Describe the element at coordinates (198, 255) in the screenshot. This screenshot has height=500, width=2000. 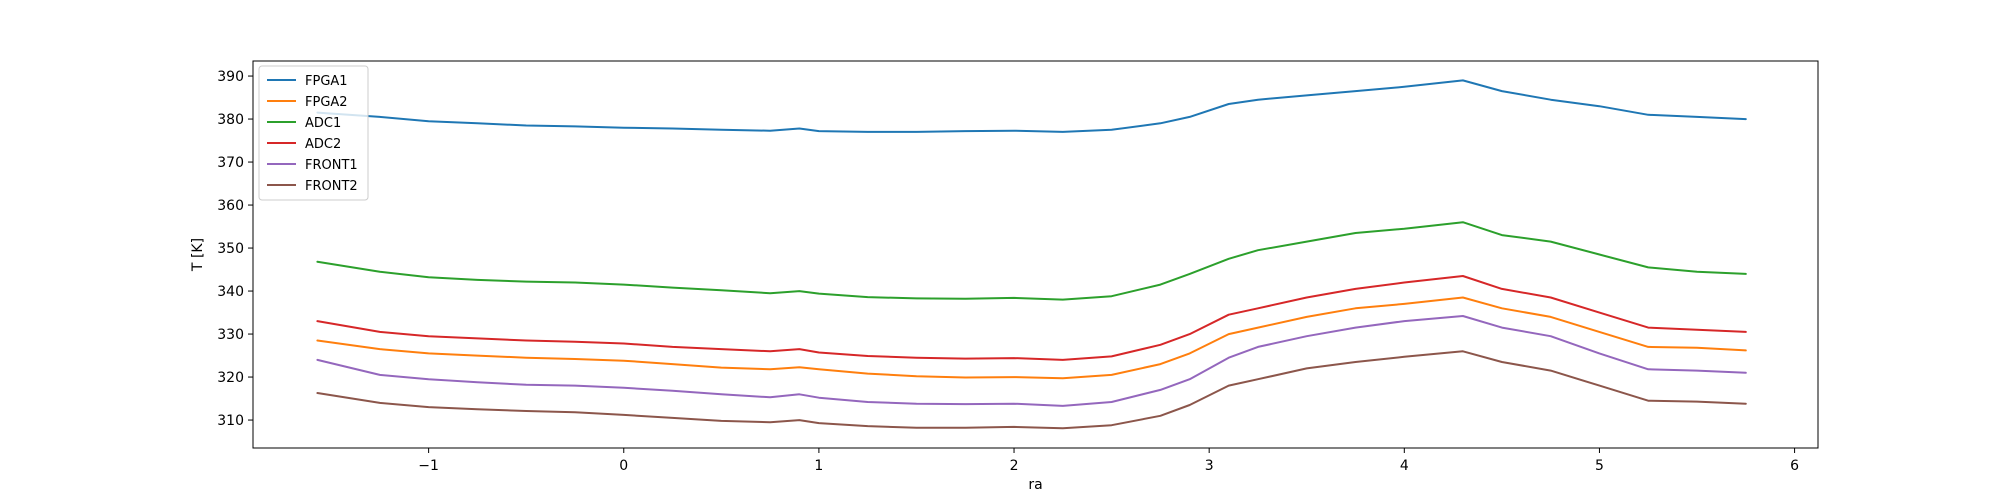
I see `y-axis-title: T [K]` at that location.